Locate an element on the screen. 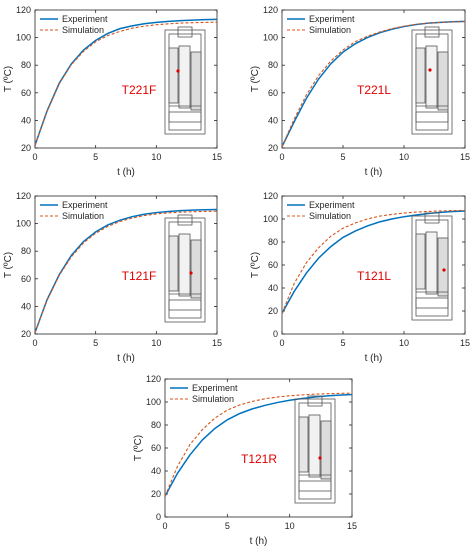  panel-label: T121R is located at coordinates (259, 459).